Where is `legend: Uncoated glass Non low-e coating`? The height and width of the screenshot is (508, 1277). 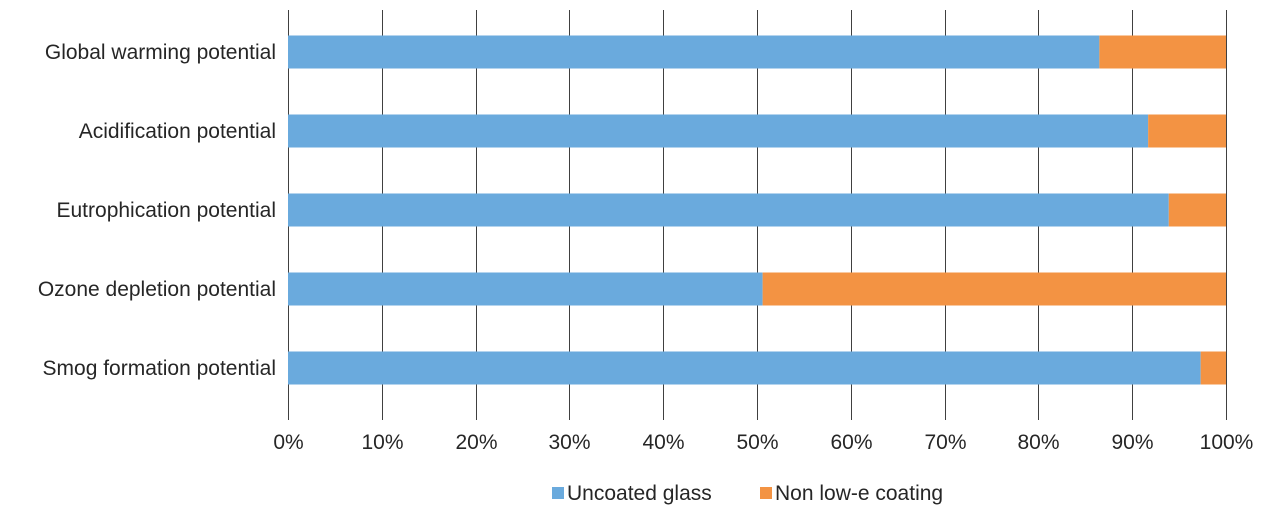 legend: Uncoated glass Non low-e coating is located at coordinates (747, 493).